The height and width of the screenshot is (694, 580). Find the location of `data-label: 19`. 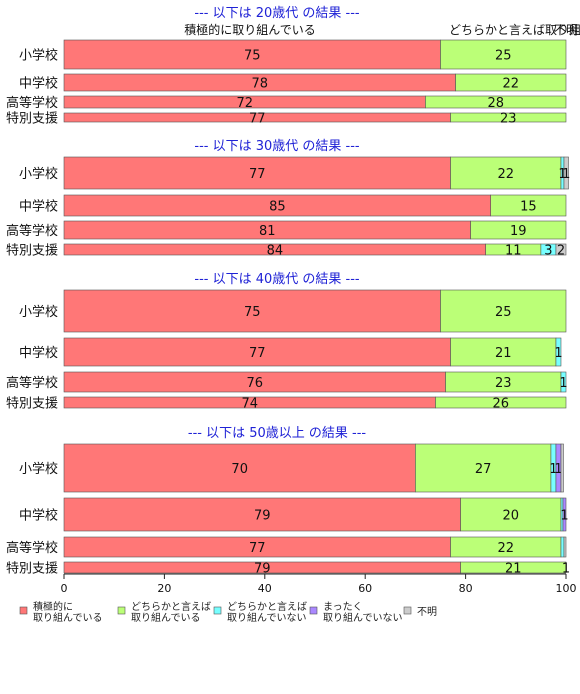

data-label: 19 is located at coordinates (518, 231).